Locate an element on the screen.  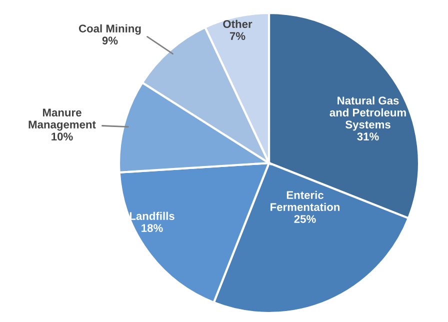
data-label: 9% is located at coordinates (110, 40).